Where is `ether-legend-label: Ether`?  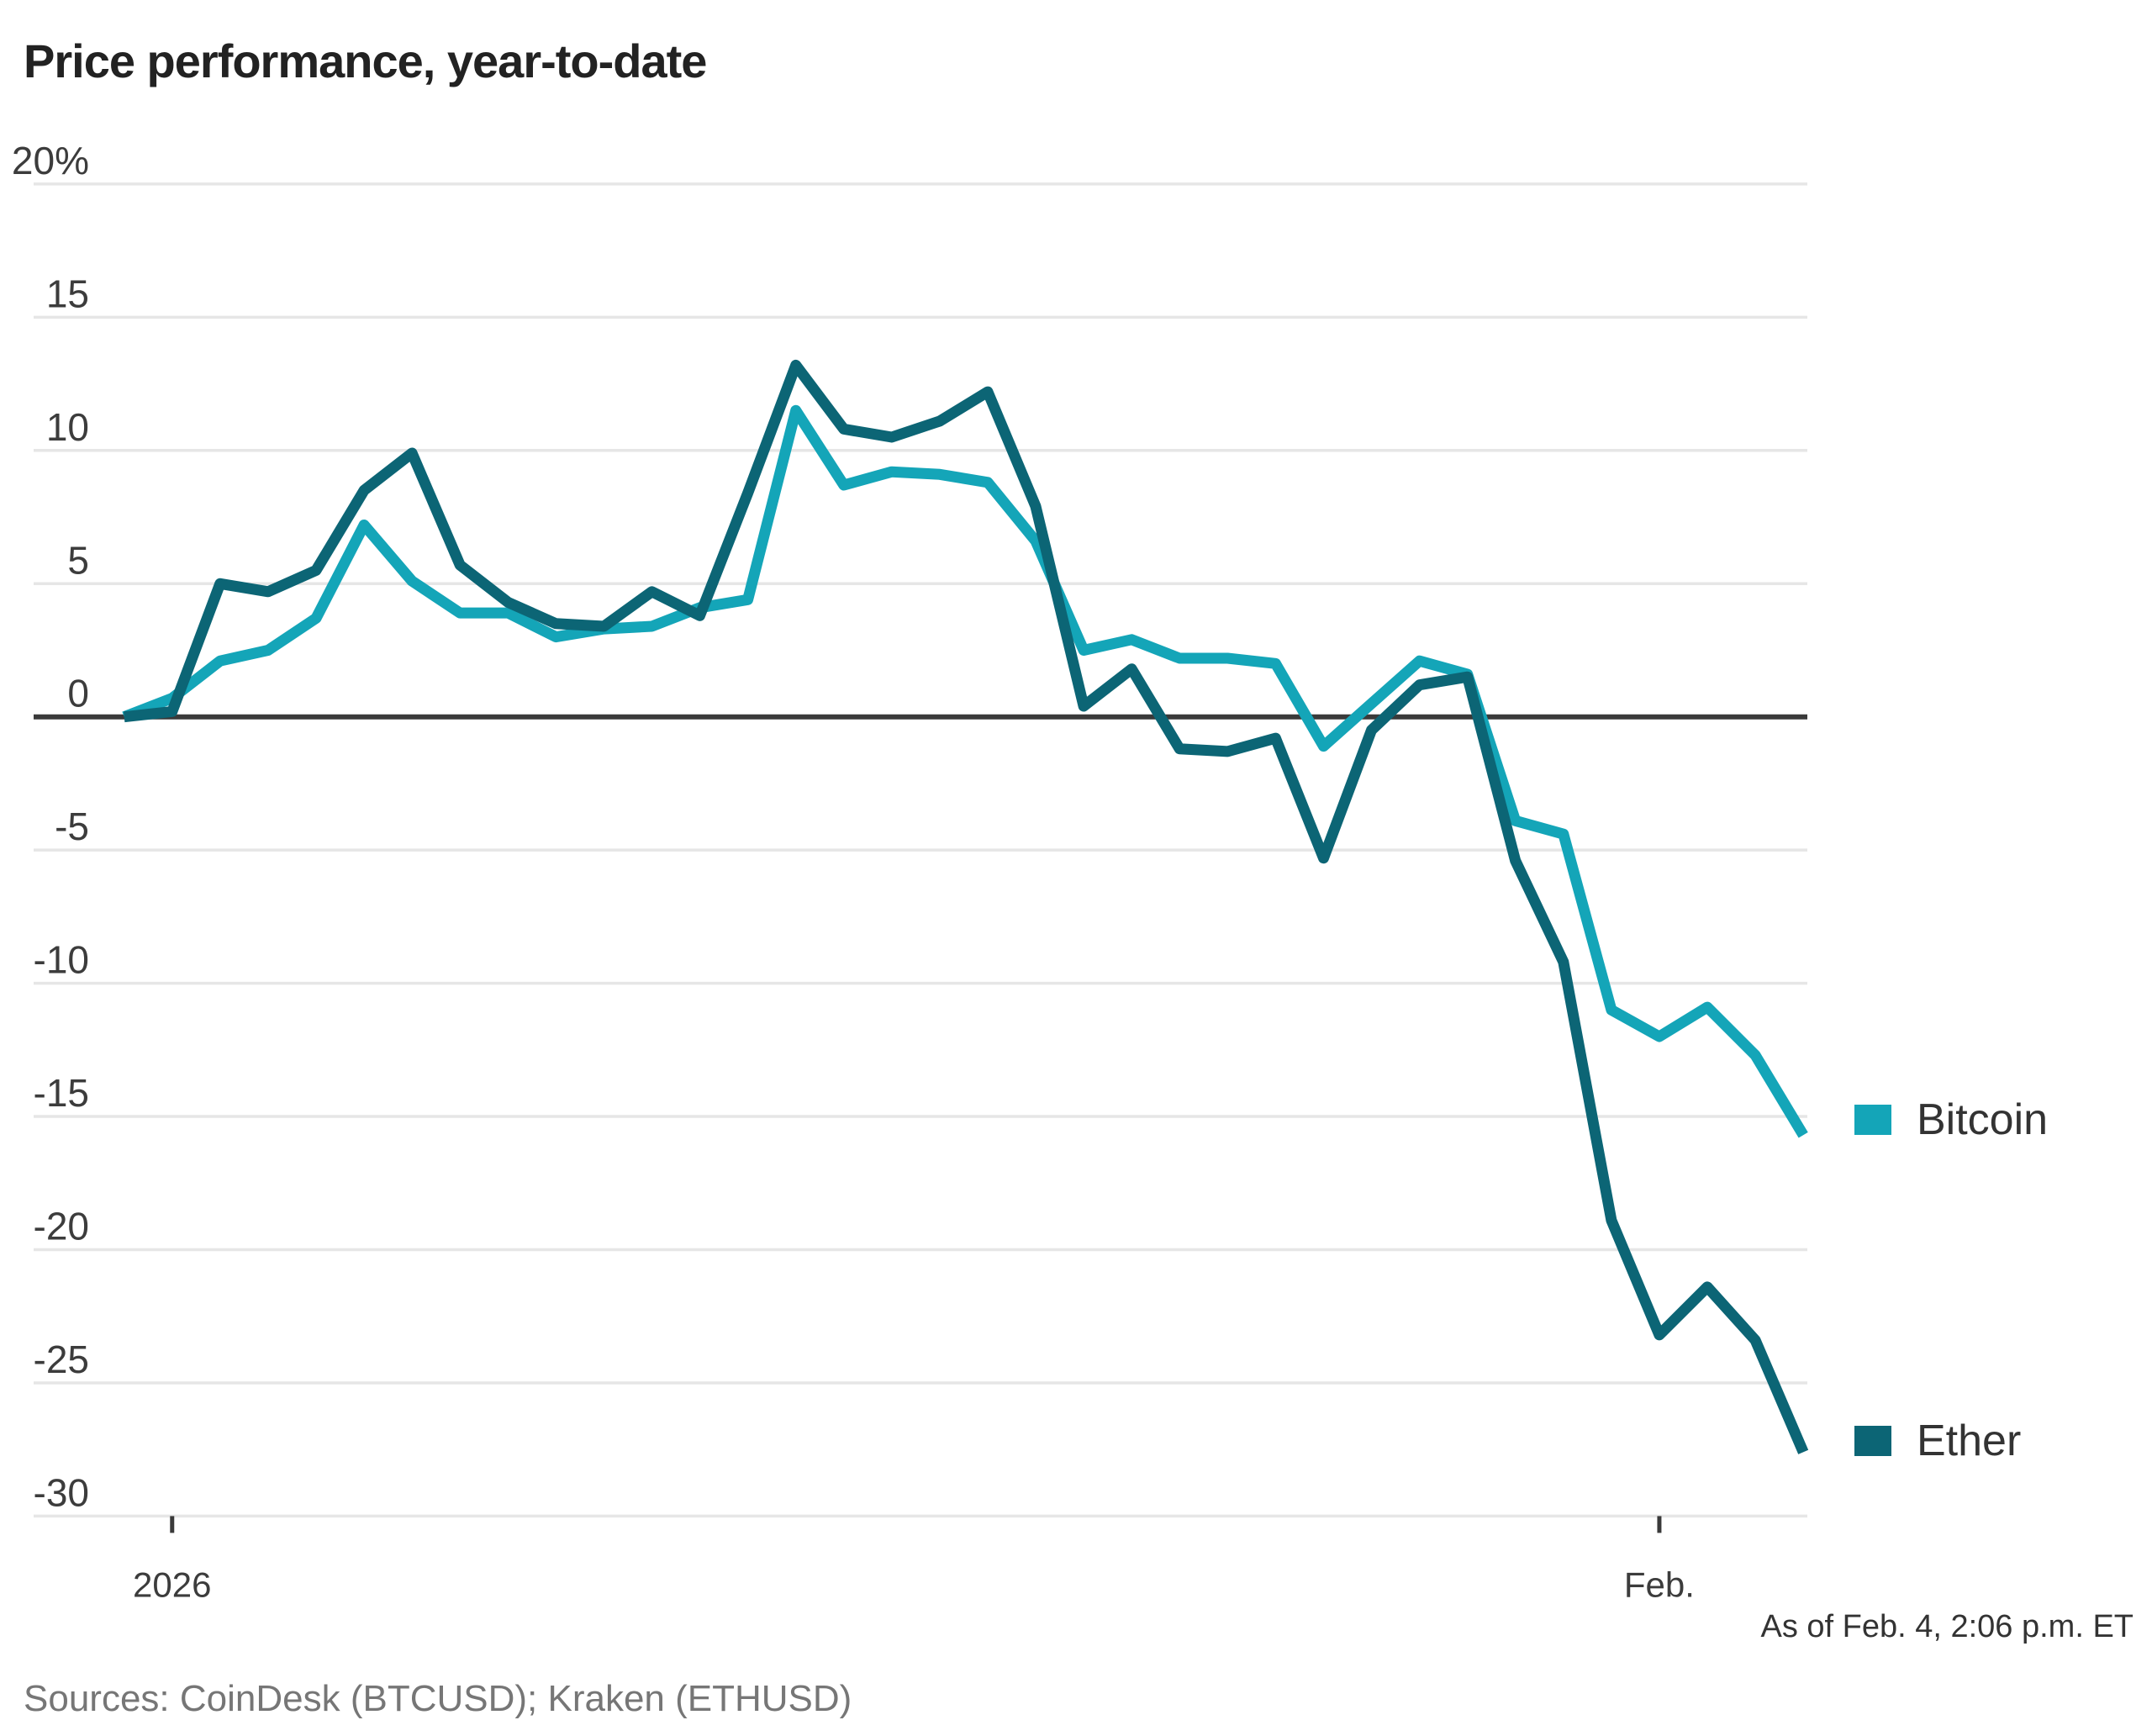 ether-legend-label: Ether is located at coordinates (1969, 1441).